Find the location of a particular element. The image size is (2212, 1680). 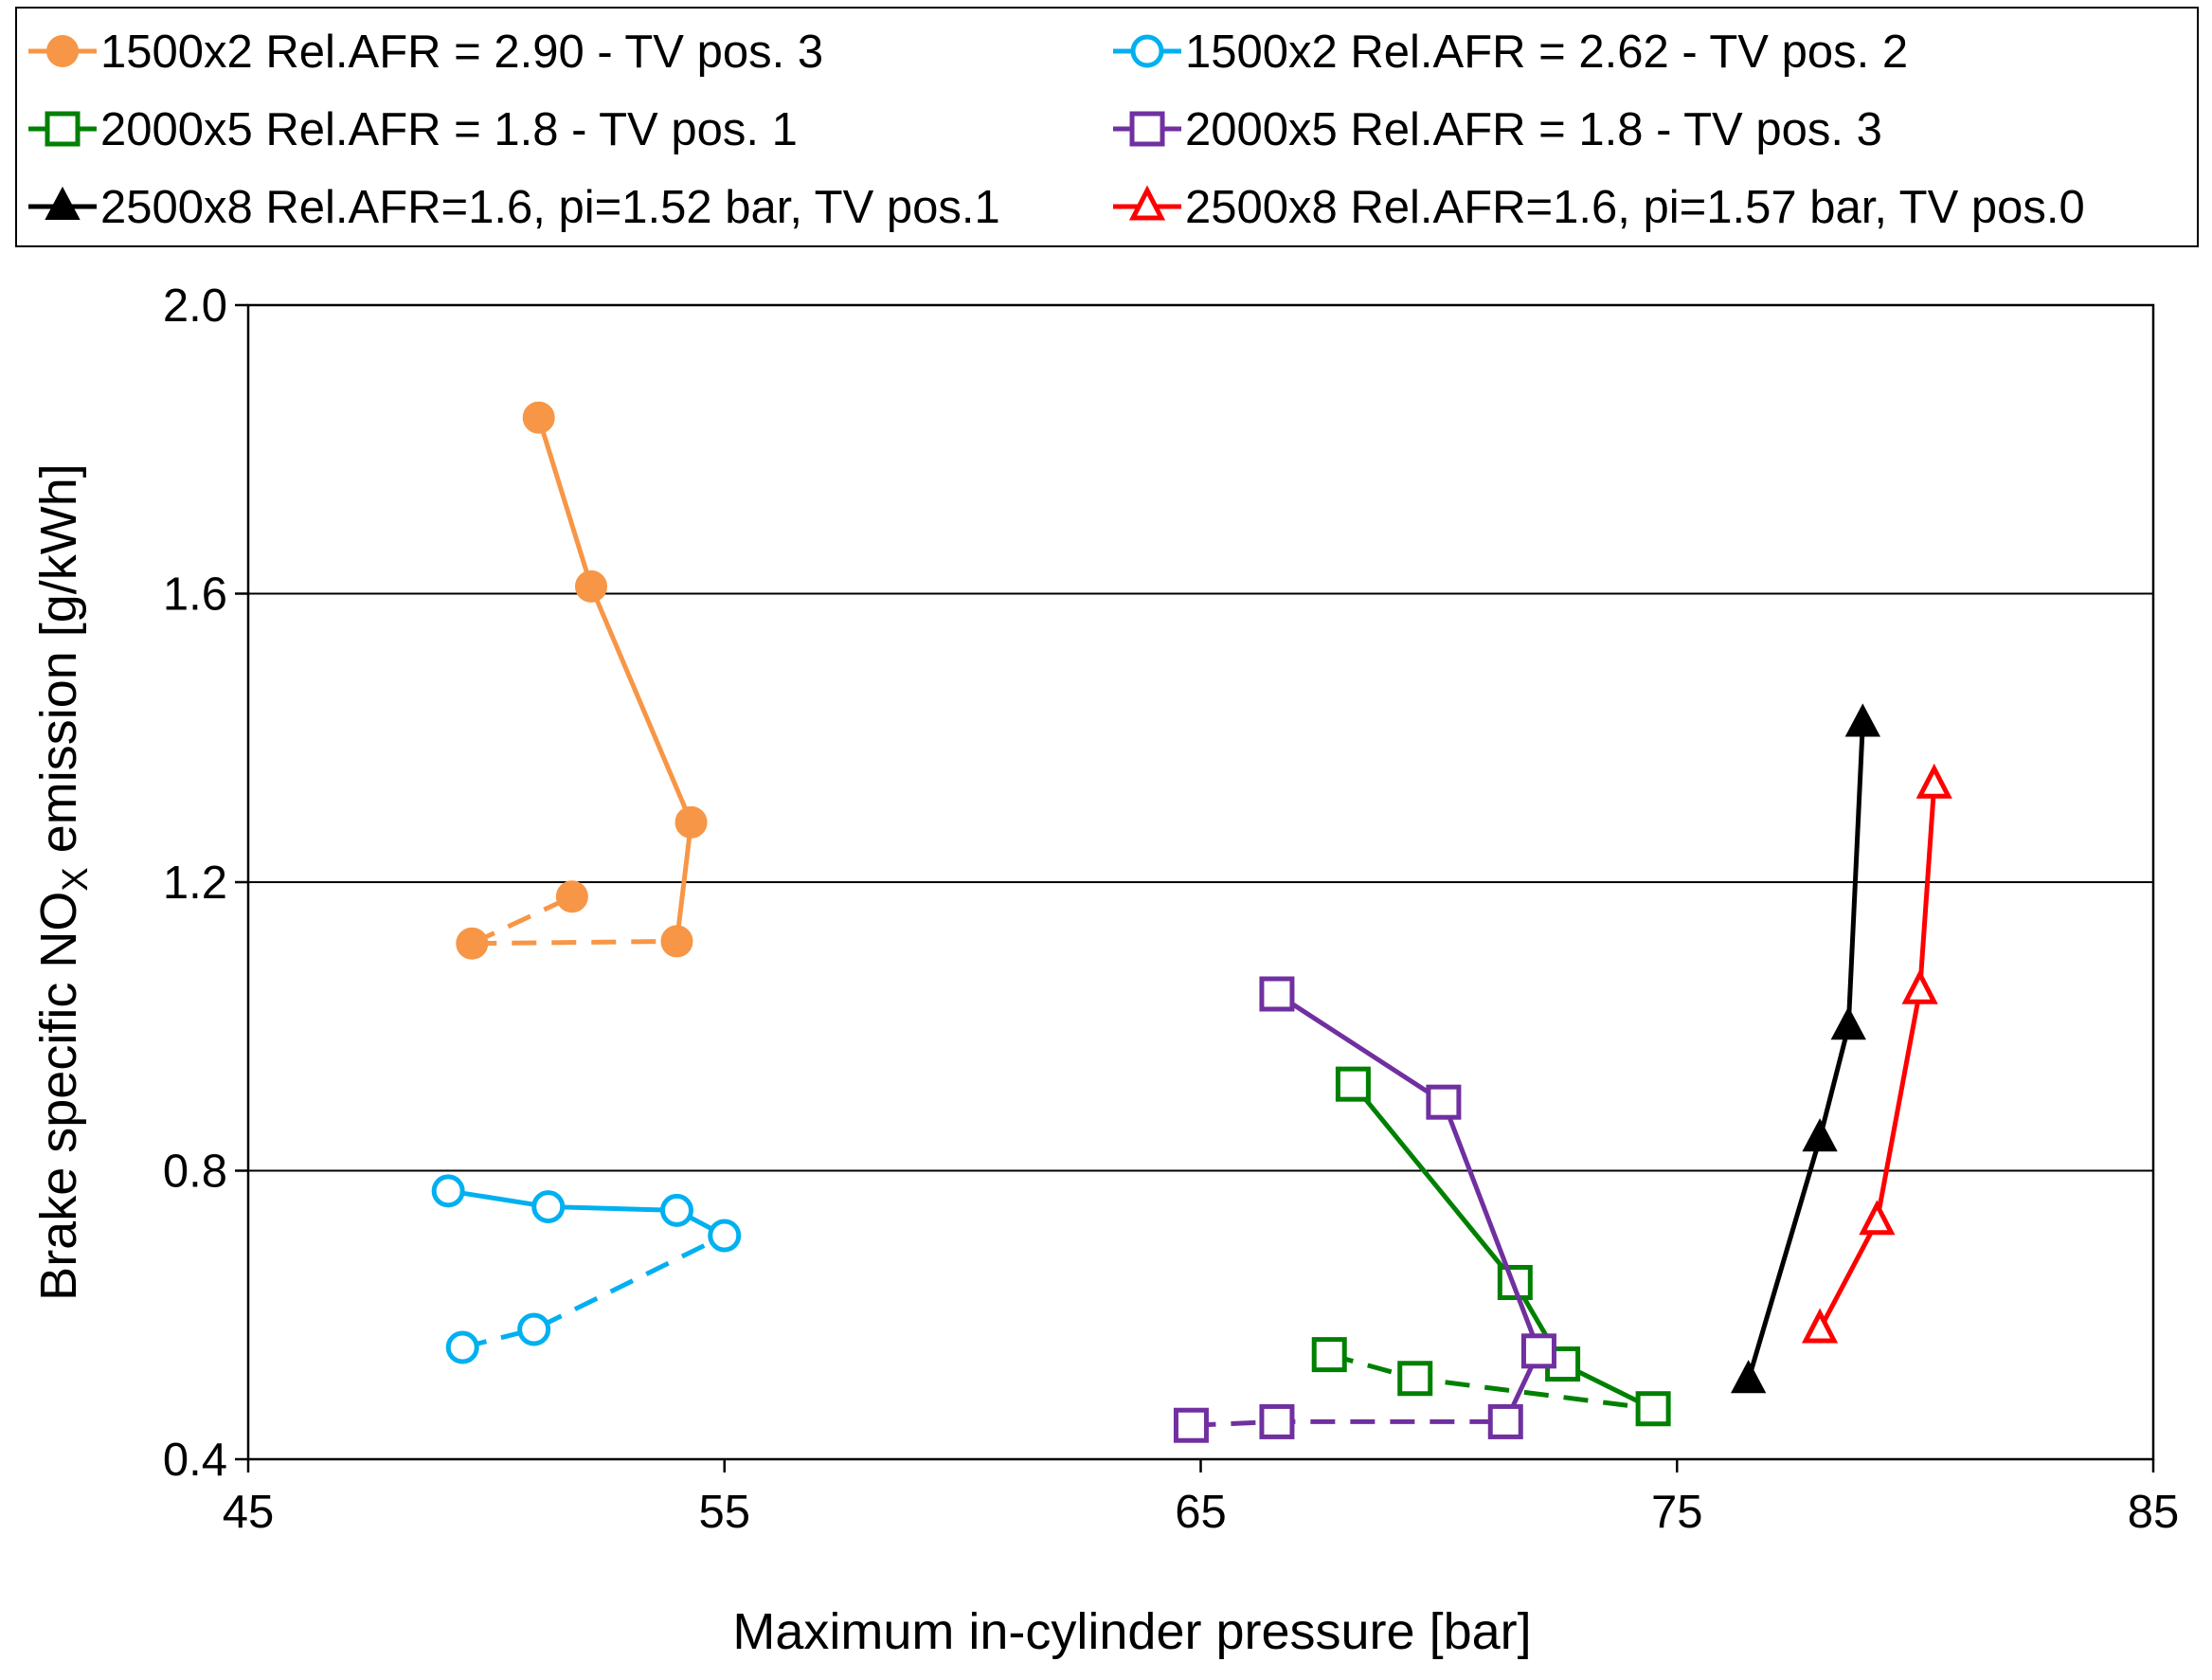

legend-label-0: 1500x2 Rel.AFR = 2.90 - TV pos. 3 is located at coordinates (462, 52).